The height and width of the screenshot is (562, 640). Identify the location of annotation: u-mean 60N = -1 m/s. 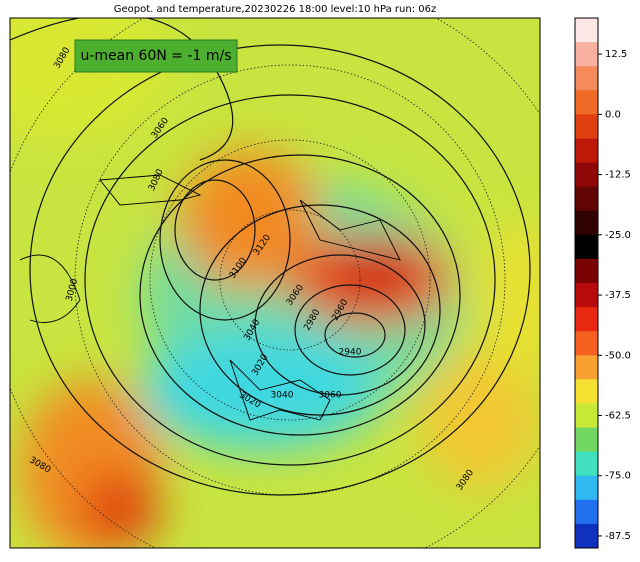
(155, 56).